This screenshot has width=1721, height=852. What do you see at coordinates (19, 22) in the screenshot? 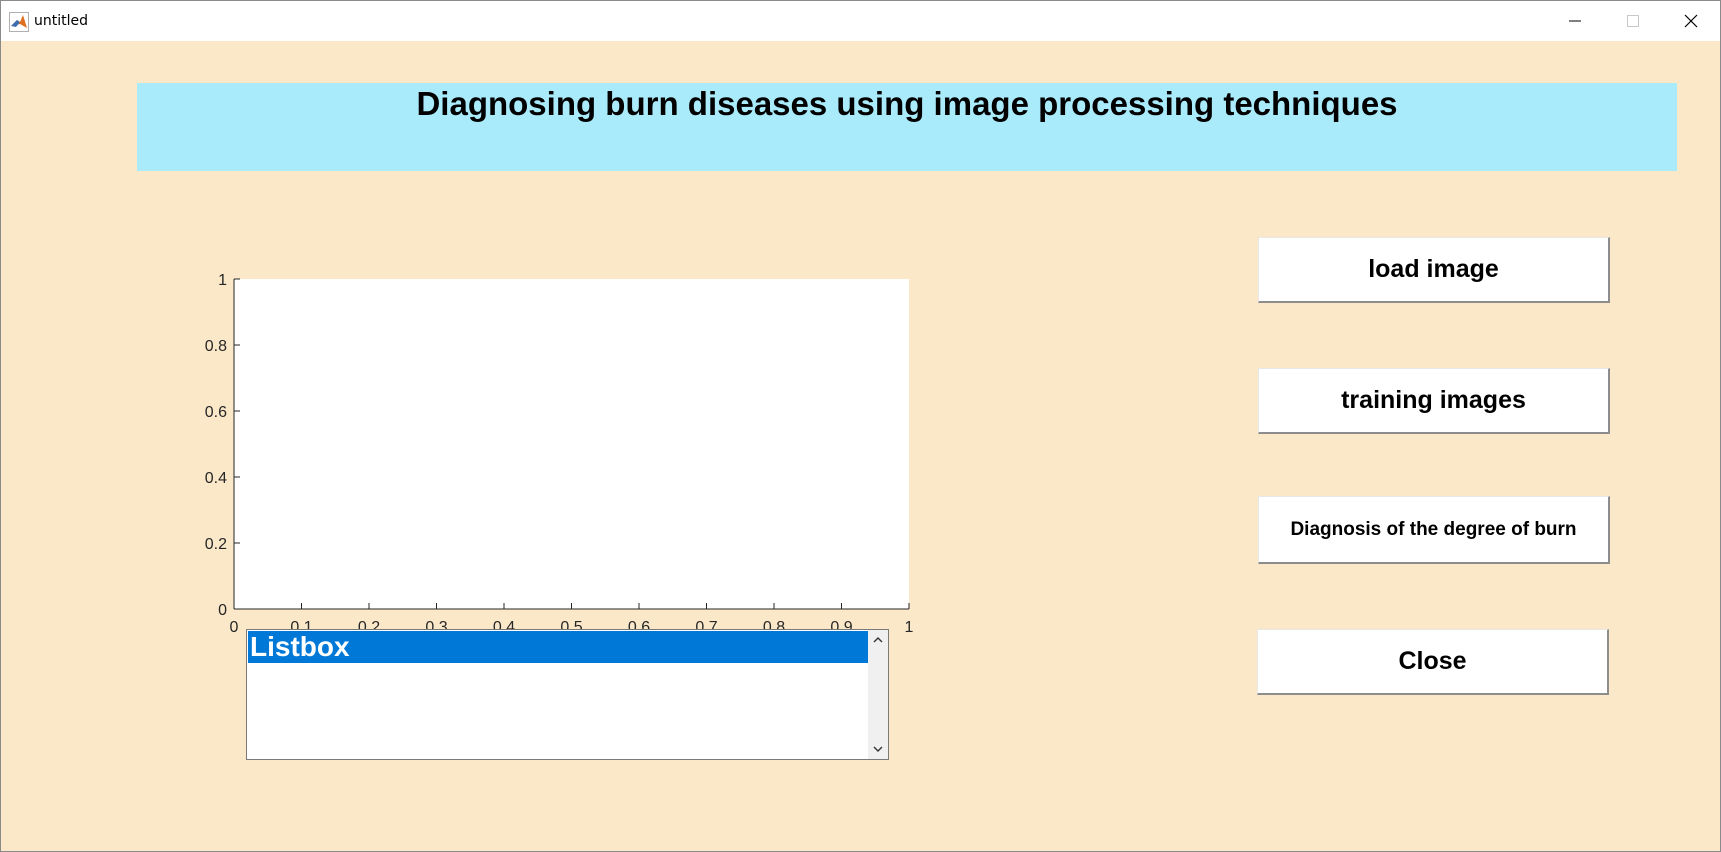
I see `matlab-icon` at bounding box center [19, 22].